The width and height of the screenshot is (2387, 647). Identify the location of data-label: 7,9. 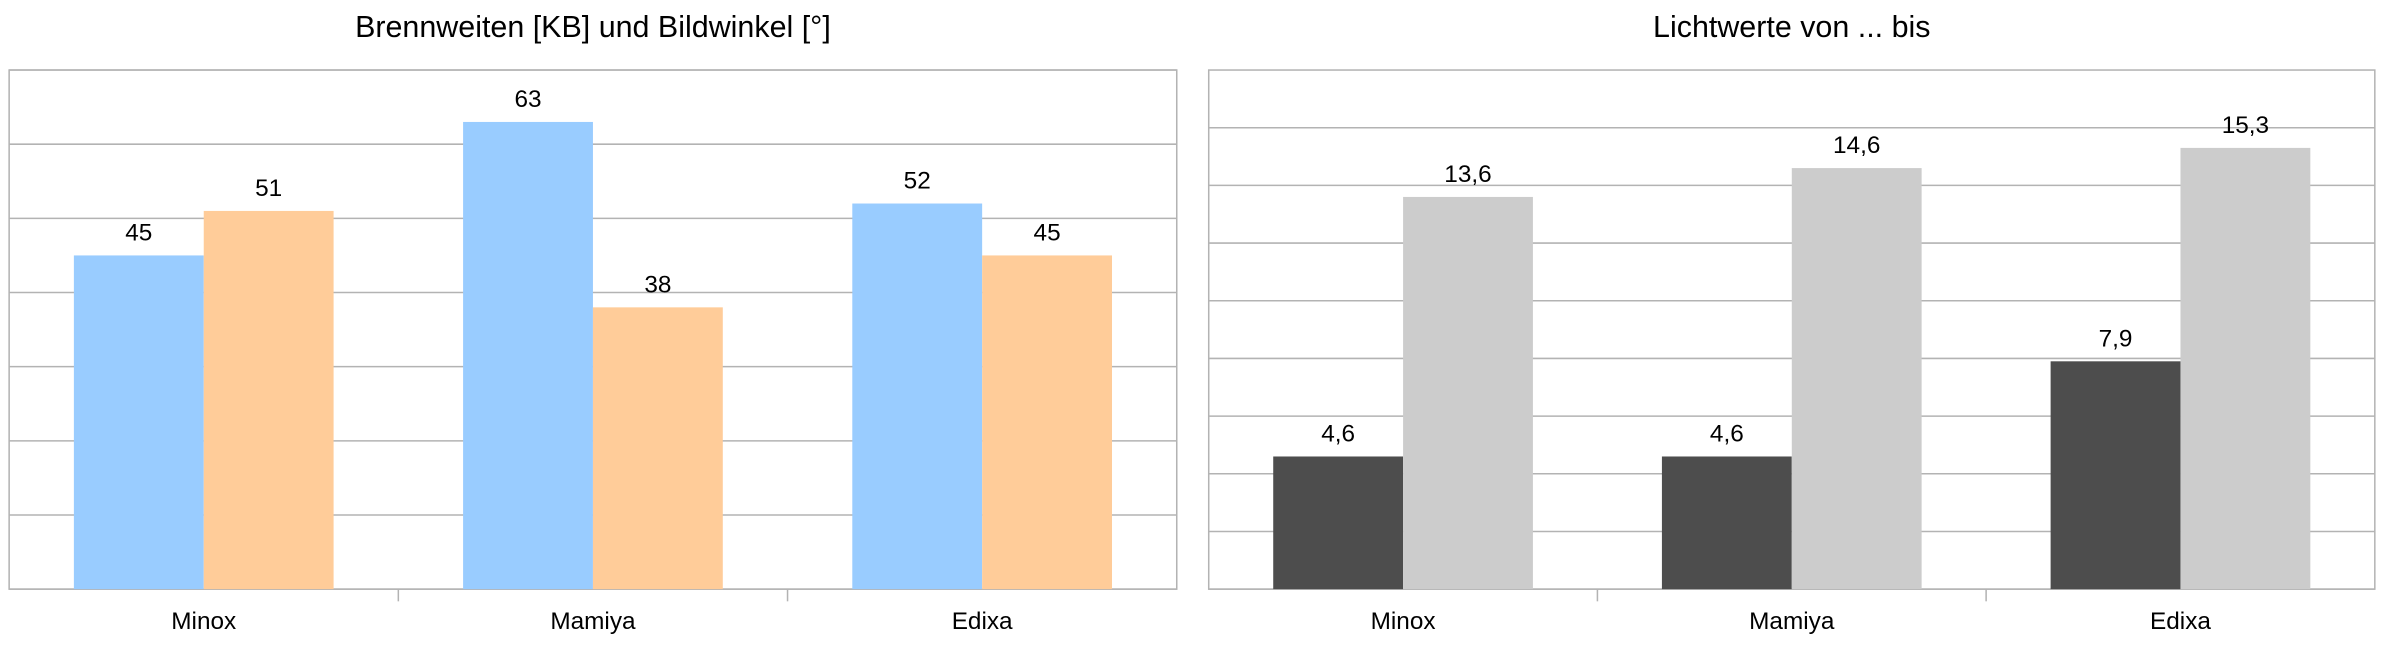
(2116, 338).